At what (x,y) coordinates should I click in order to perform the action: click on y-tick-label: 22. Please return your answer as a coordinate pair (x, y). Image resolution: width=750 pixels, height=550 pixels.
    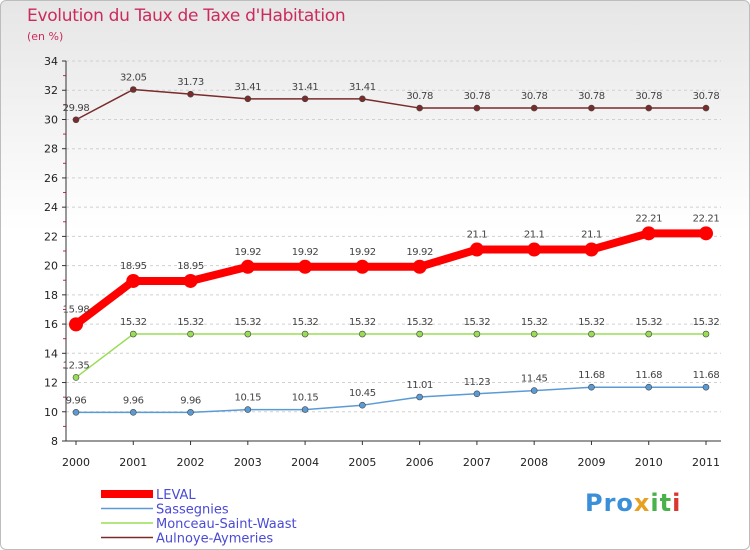
    Looking at the image, I should click on (51, 236).